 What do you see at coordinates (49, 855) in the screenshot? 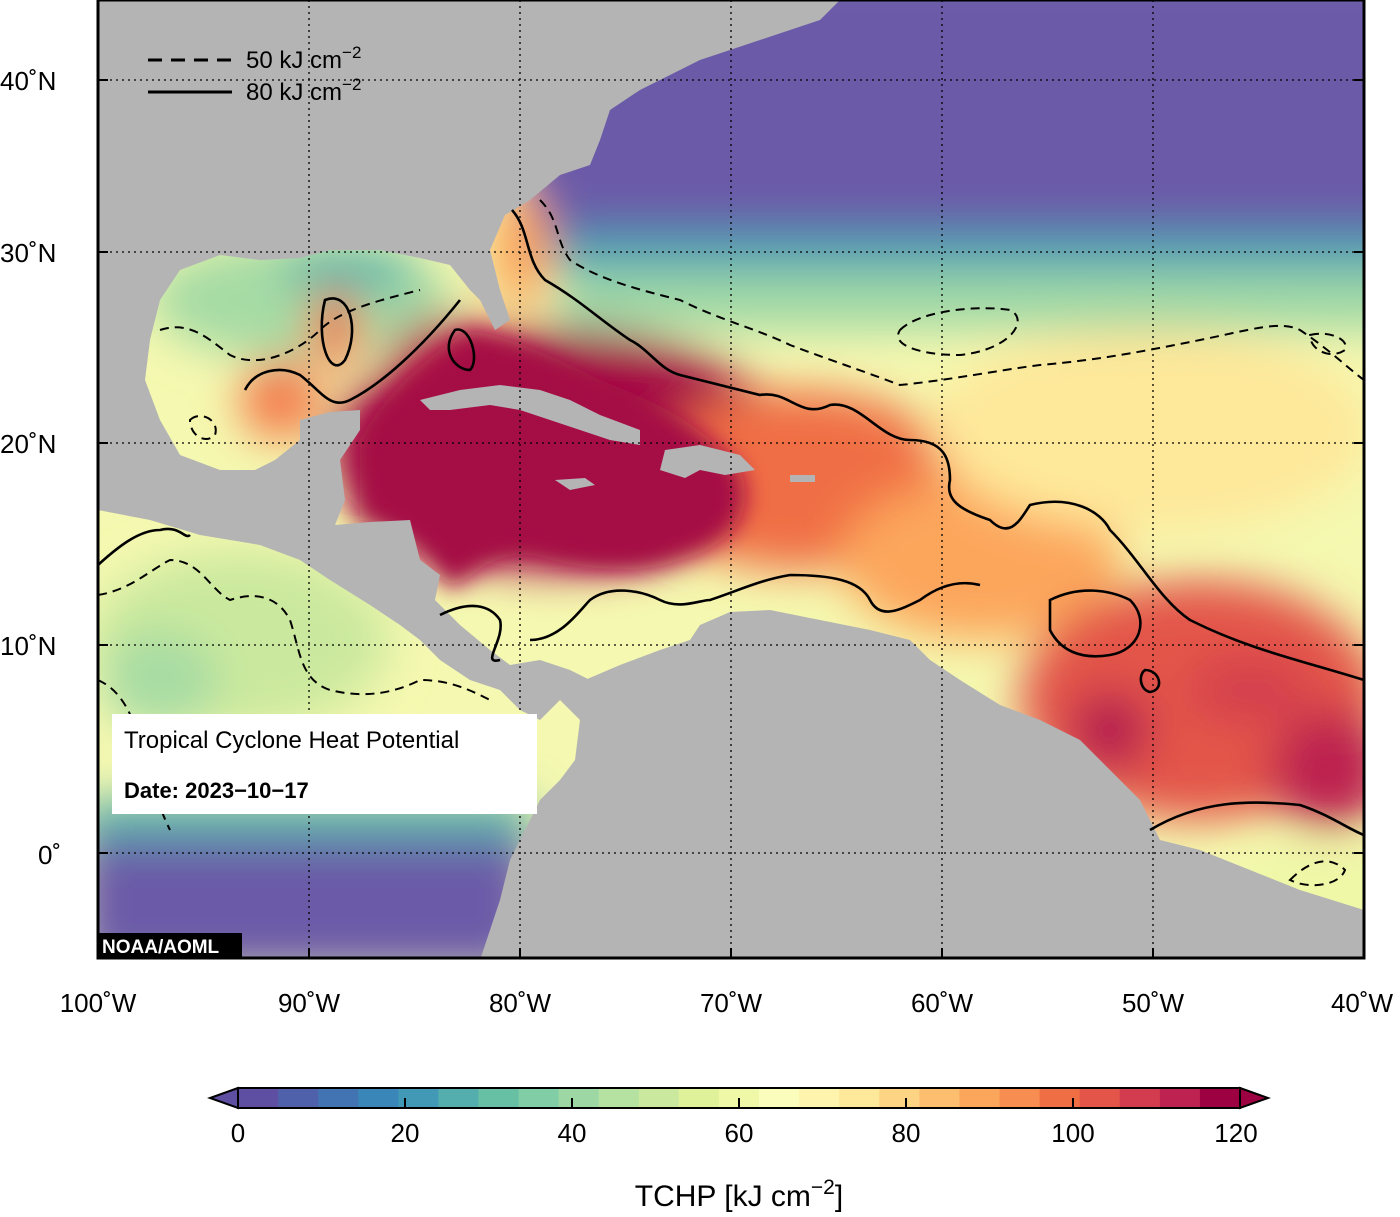
I see `lat-label-0: 0˚` at bounding box center [49, 855].